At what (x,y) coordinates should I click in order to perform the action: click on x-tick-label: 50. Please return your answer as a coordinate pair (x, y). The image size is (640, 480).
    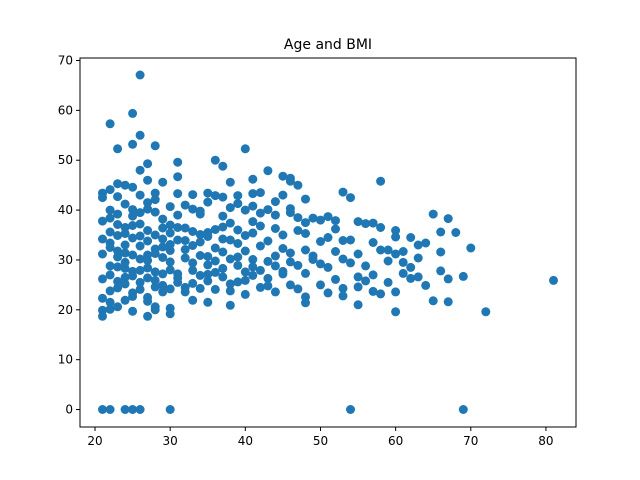
    Looking at the image, I should click on (320, 441).